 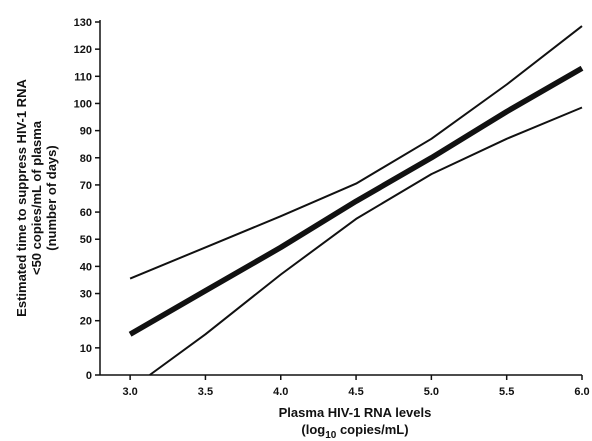 What do you see at coordinates (83, 77) in the screenshot?
I see `y-tick-label: 110` at bounding box center [83, 77].